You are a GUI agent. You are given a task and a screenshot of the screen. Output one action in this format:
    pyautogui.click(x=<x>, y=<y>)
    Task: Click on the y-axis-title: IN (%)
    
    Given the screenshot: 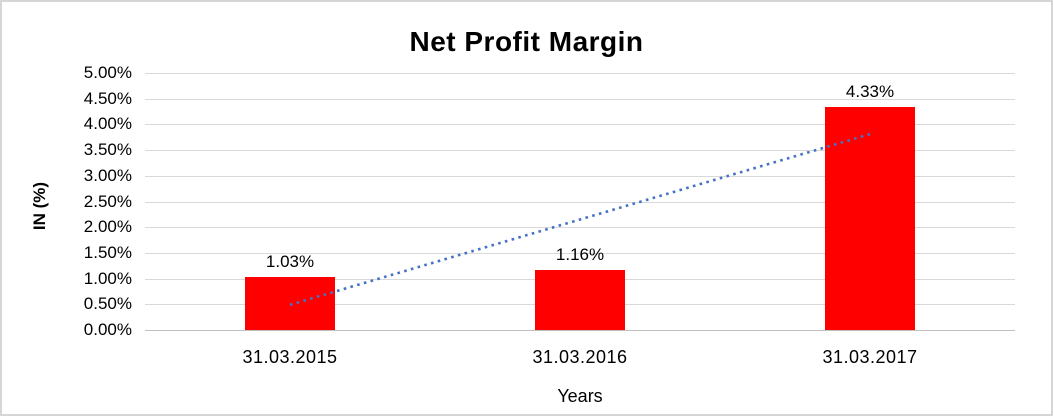 What is the action you would take?
    pyautogui.click(x=40, y=206)
    